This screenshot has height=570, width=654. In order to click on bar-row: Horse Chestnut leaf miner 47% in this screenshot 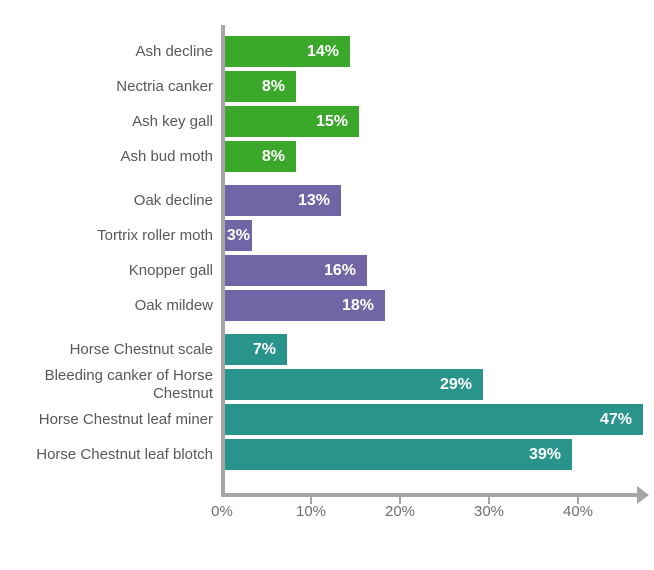, I will do `click(327, 419)`.